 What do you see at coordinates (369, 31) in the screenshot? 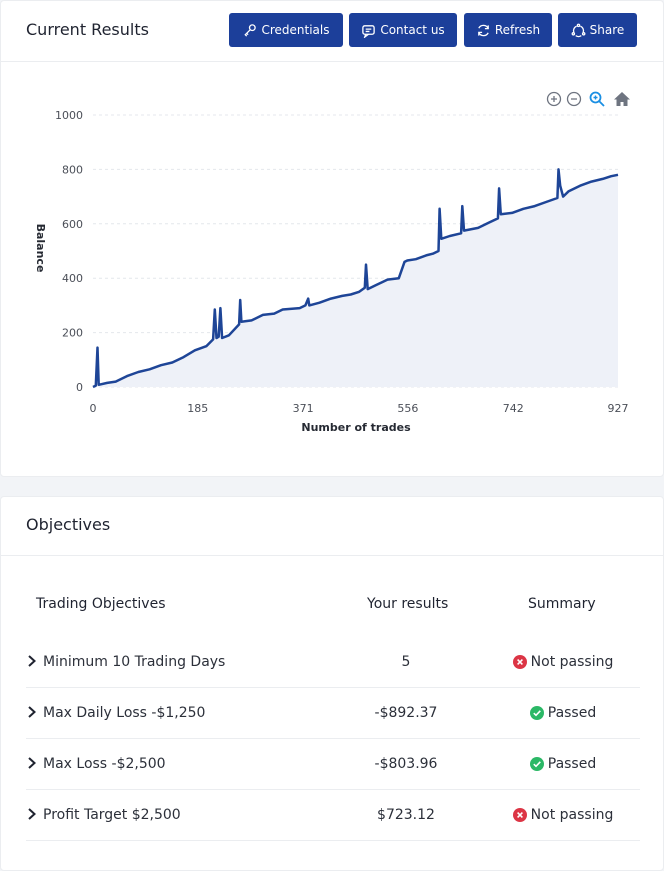
I see `chat-icon` at bounding box center [369, 31].